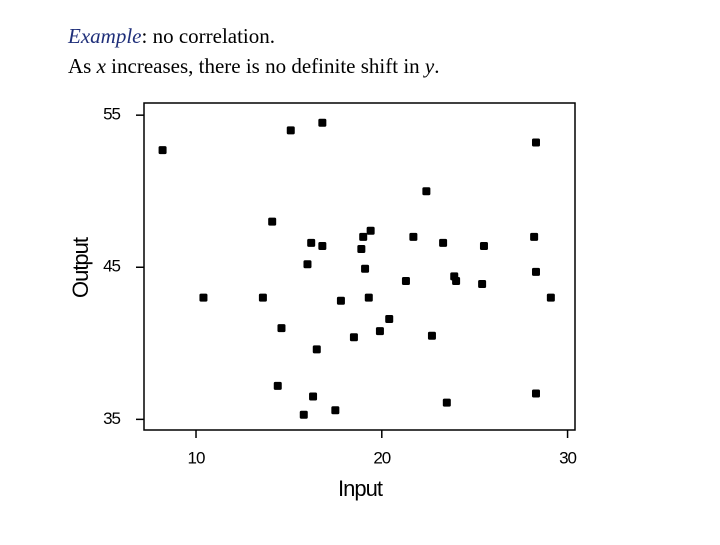  I want to click on heading: Example: no correlation., so click(171, 36).